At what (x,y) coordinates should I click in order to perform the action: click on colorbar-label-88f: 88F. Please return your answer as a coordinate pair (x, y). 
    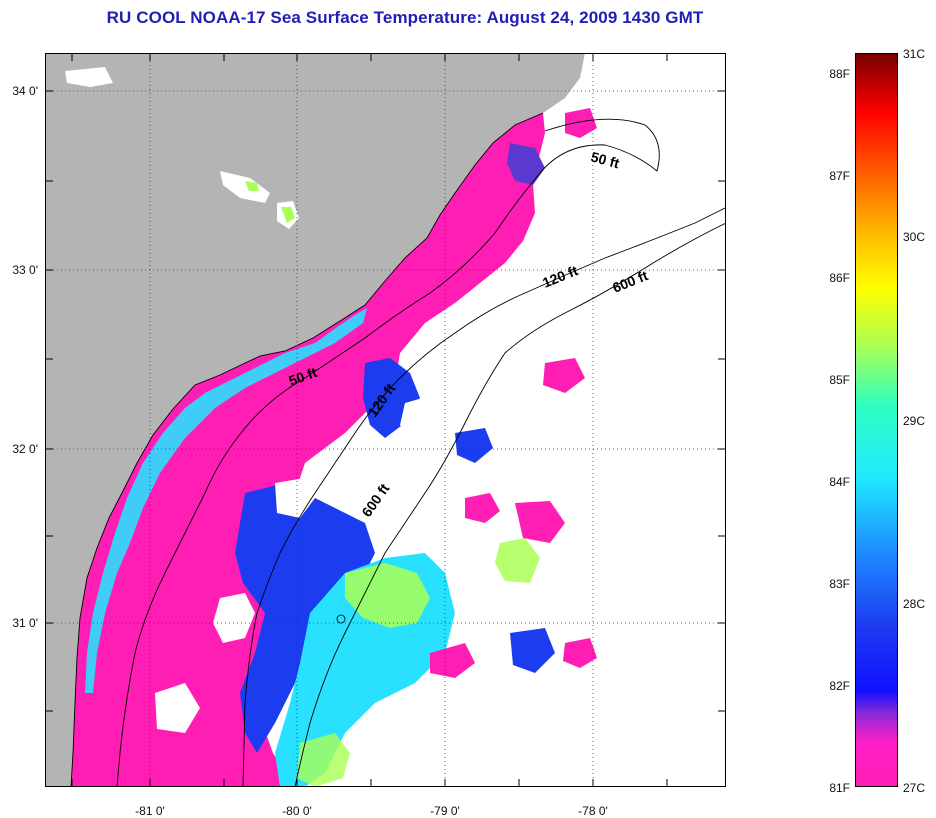
    Looking at the image, I should click on (839, 74).